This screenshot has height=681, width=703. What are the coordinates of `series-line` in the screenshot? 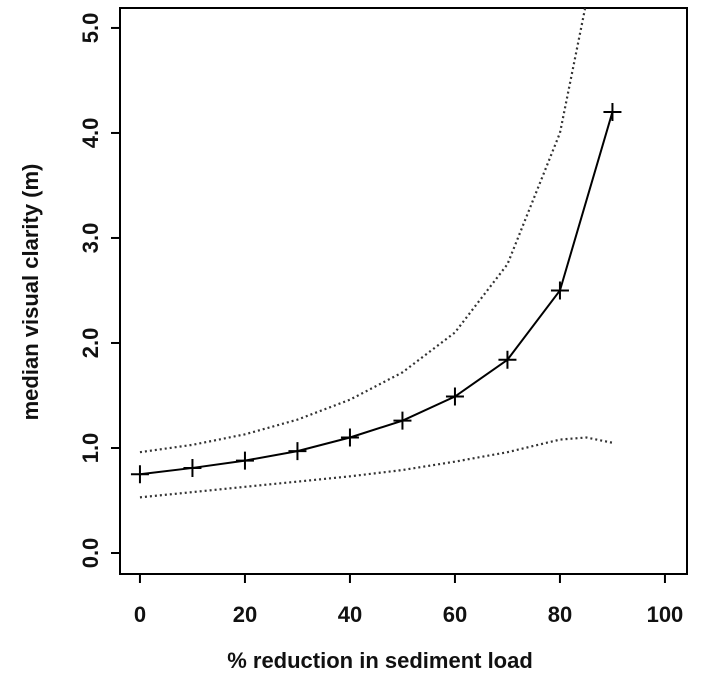 It's located at (376, 467).